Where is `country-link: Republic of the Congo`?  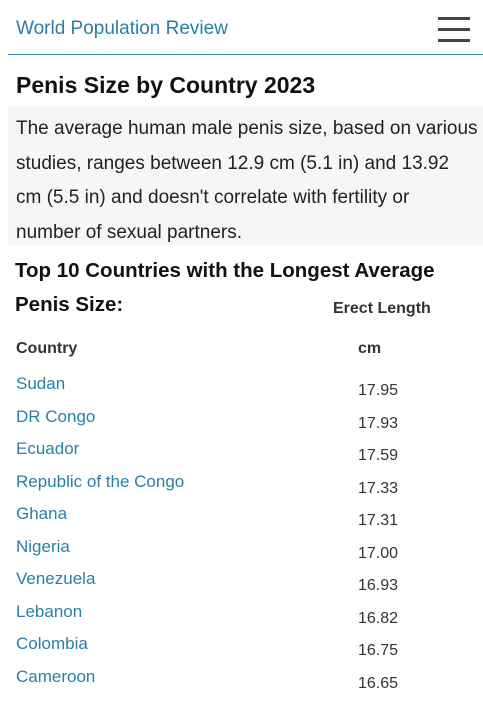 country-link: Republic of the Congo is located at coordinates (100, 481).